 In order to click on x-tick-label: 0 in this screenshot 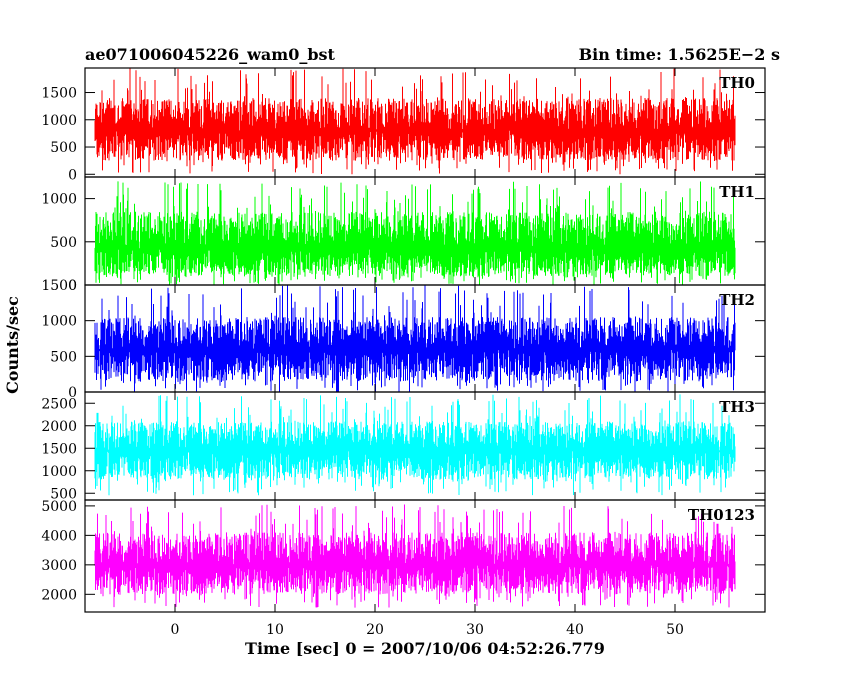, I will do `click(175, 630)`.